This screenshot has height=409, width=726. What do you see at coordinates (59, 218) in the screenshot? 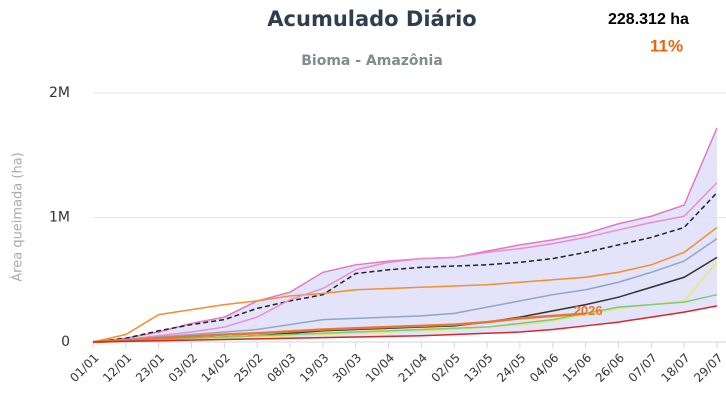
I see `y-tick-label: 1M` at bounding box center [59, 218].